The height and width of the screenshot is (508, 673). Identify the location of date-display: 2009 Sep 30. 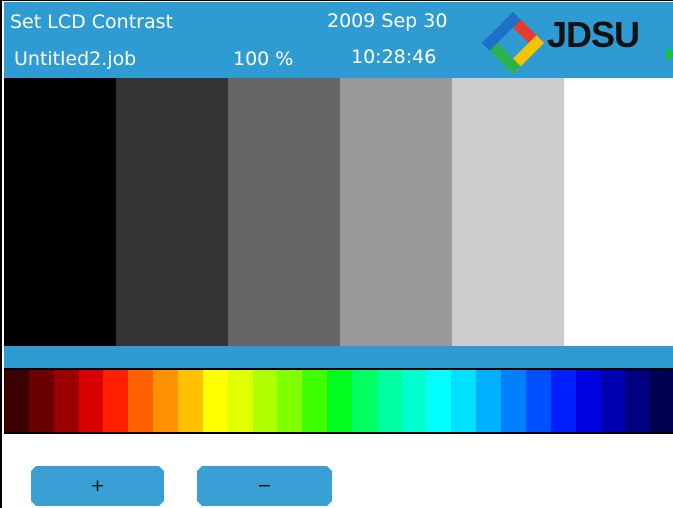
(387, 21).